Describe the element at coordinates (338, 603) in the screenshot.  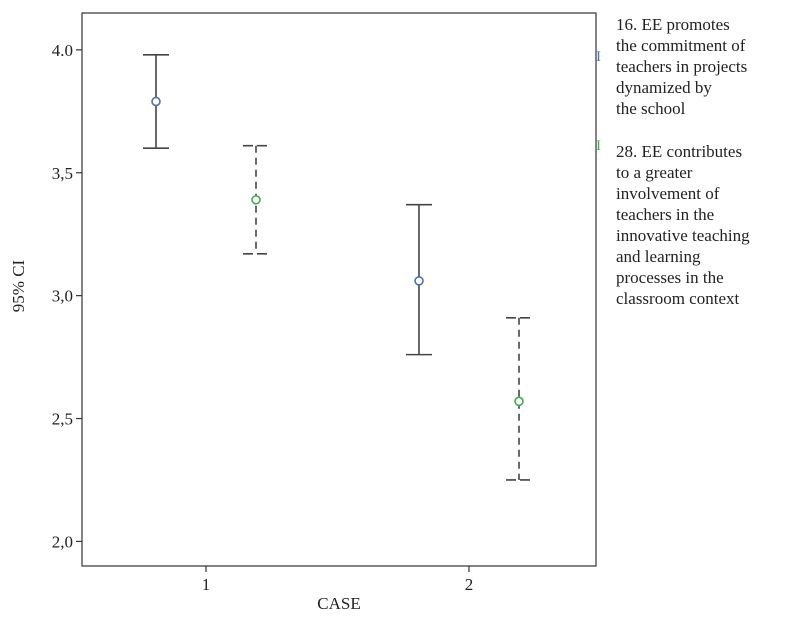
I see `x-axis-title: CASE` at that location.